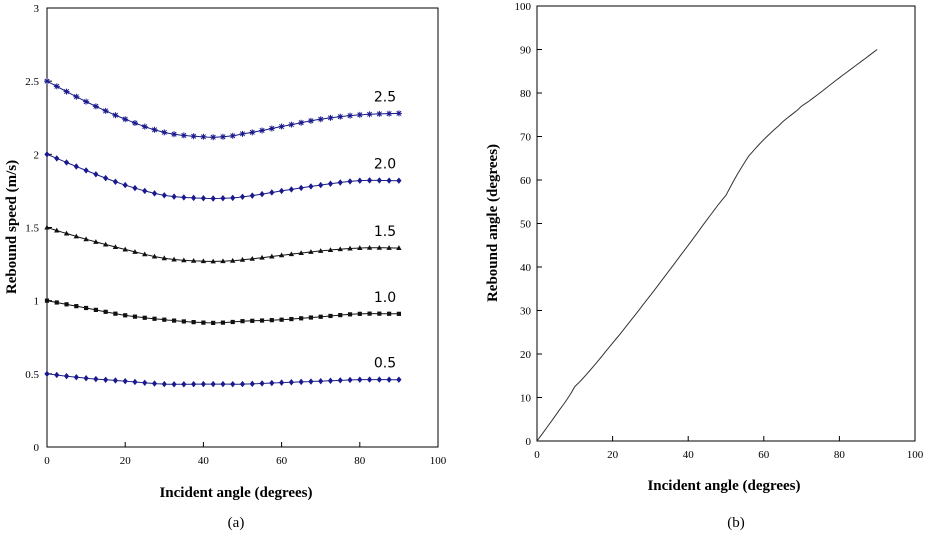 The height and width of the screenshot is (533, 930). I want to click on series-line, so click(222, 109).